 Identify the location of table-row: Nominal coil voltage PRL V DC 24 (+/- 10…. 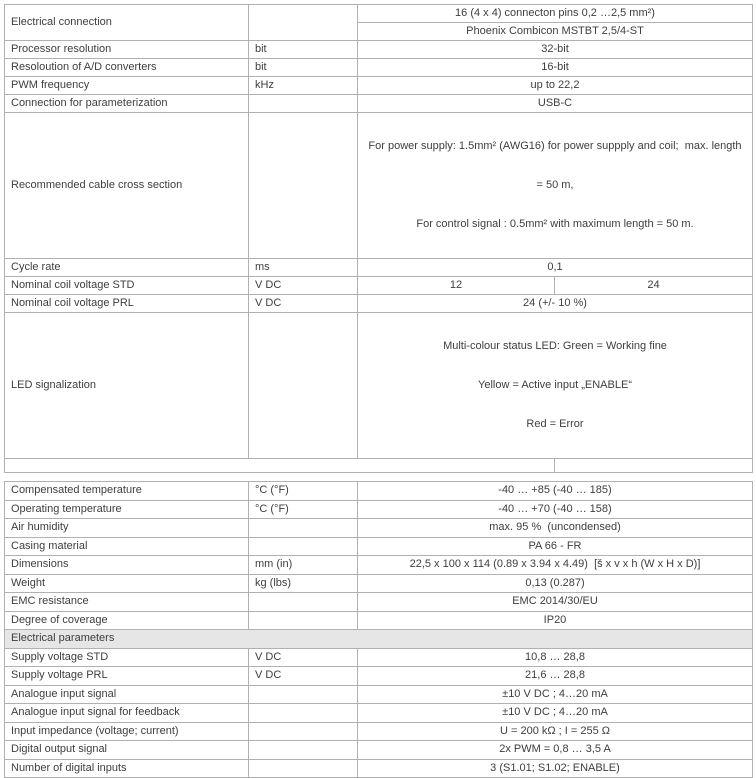
(378, 303).